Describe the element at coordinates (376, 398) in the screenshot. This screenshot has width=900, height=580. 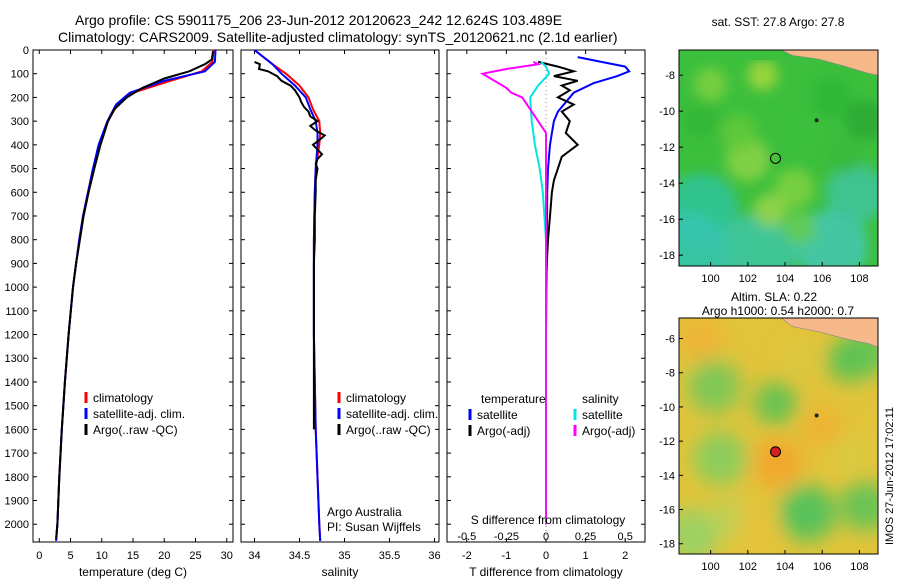
I see `sal-legend-entry: climatology` at that location.